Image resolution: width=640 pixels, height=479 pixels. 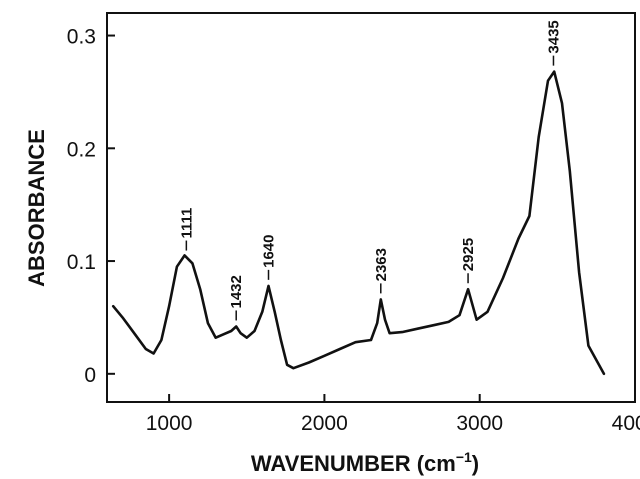 What do you see at coordinates (169, 423) in the screenshot?
I see `x-tick-label: 1000` at bounding box center [169, 423].